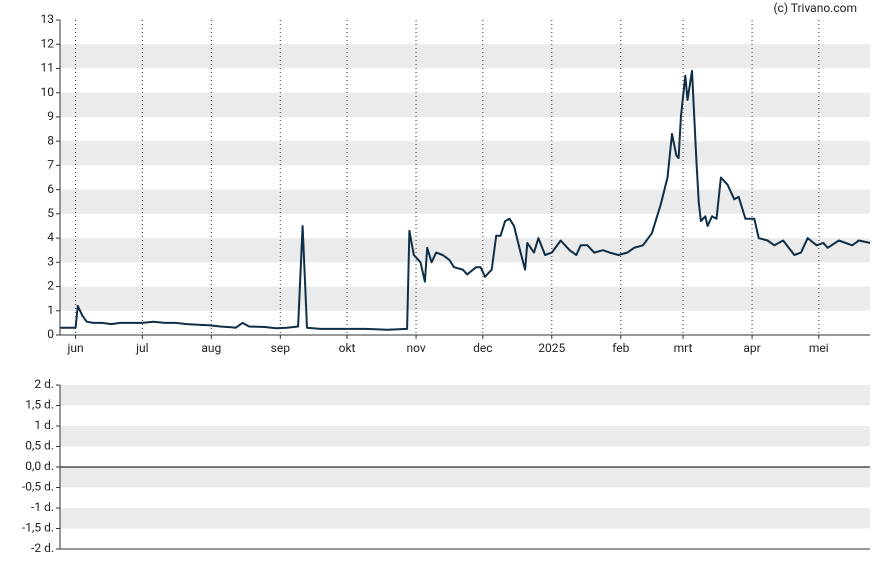 This screenshot has height=569, width=888. What do you see at coordinates (551, 348) in the screenshot?
I see `x-tick-label: 2025` at bounding box center [551, 348].